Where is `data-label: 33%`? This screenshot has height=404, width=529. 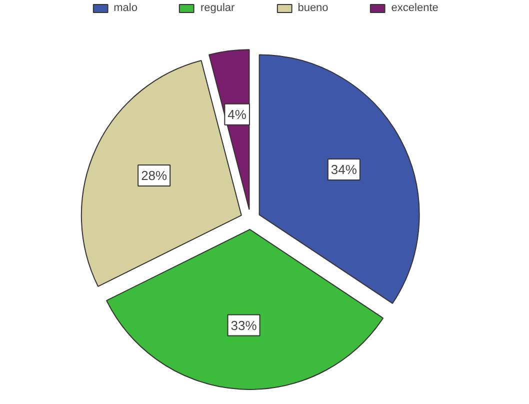 data-label: 33% is located at coordinates (244, 325).